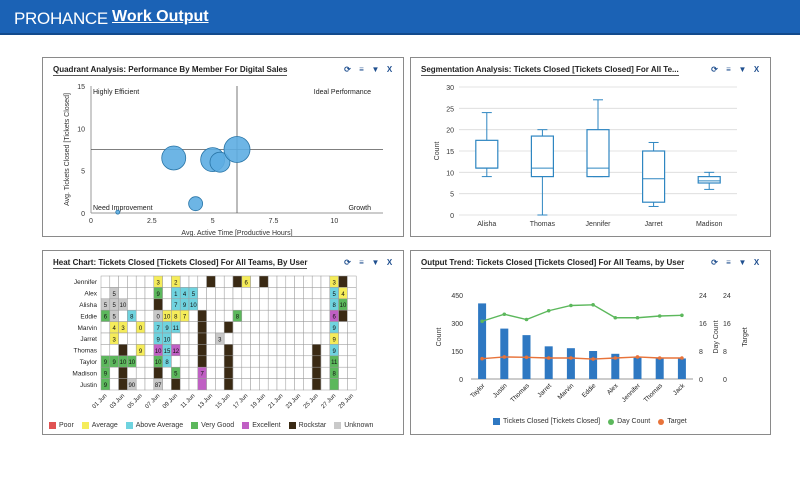 This screenshot has width=800, height=500. What do you see at coordinates (307, 425) in the screenshot?
I see `heat-legend-item: Rockstar` at bounding box center [307, 425].